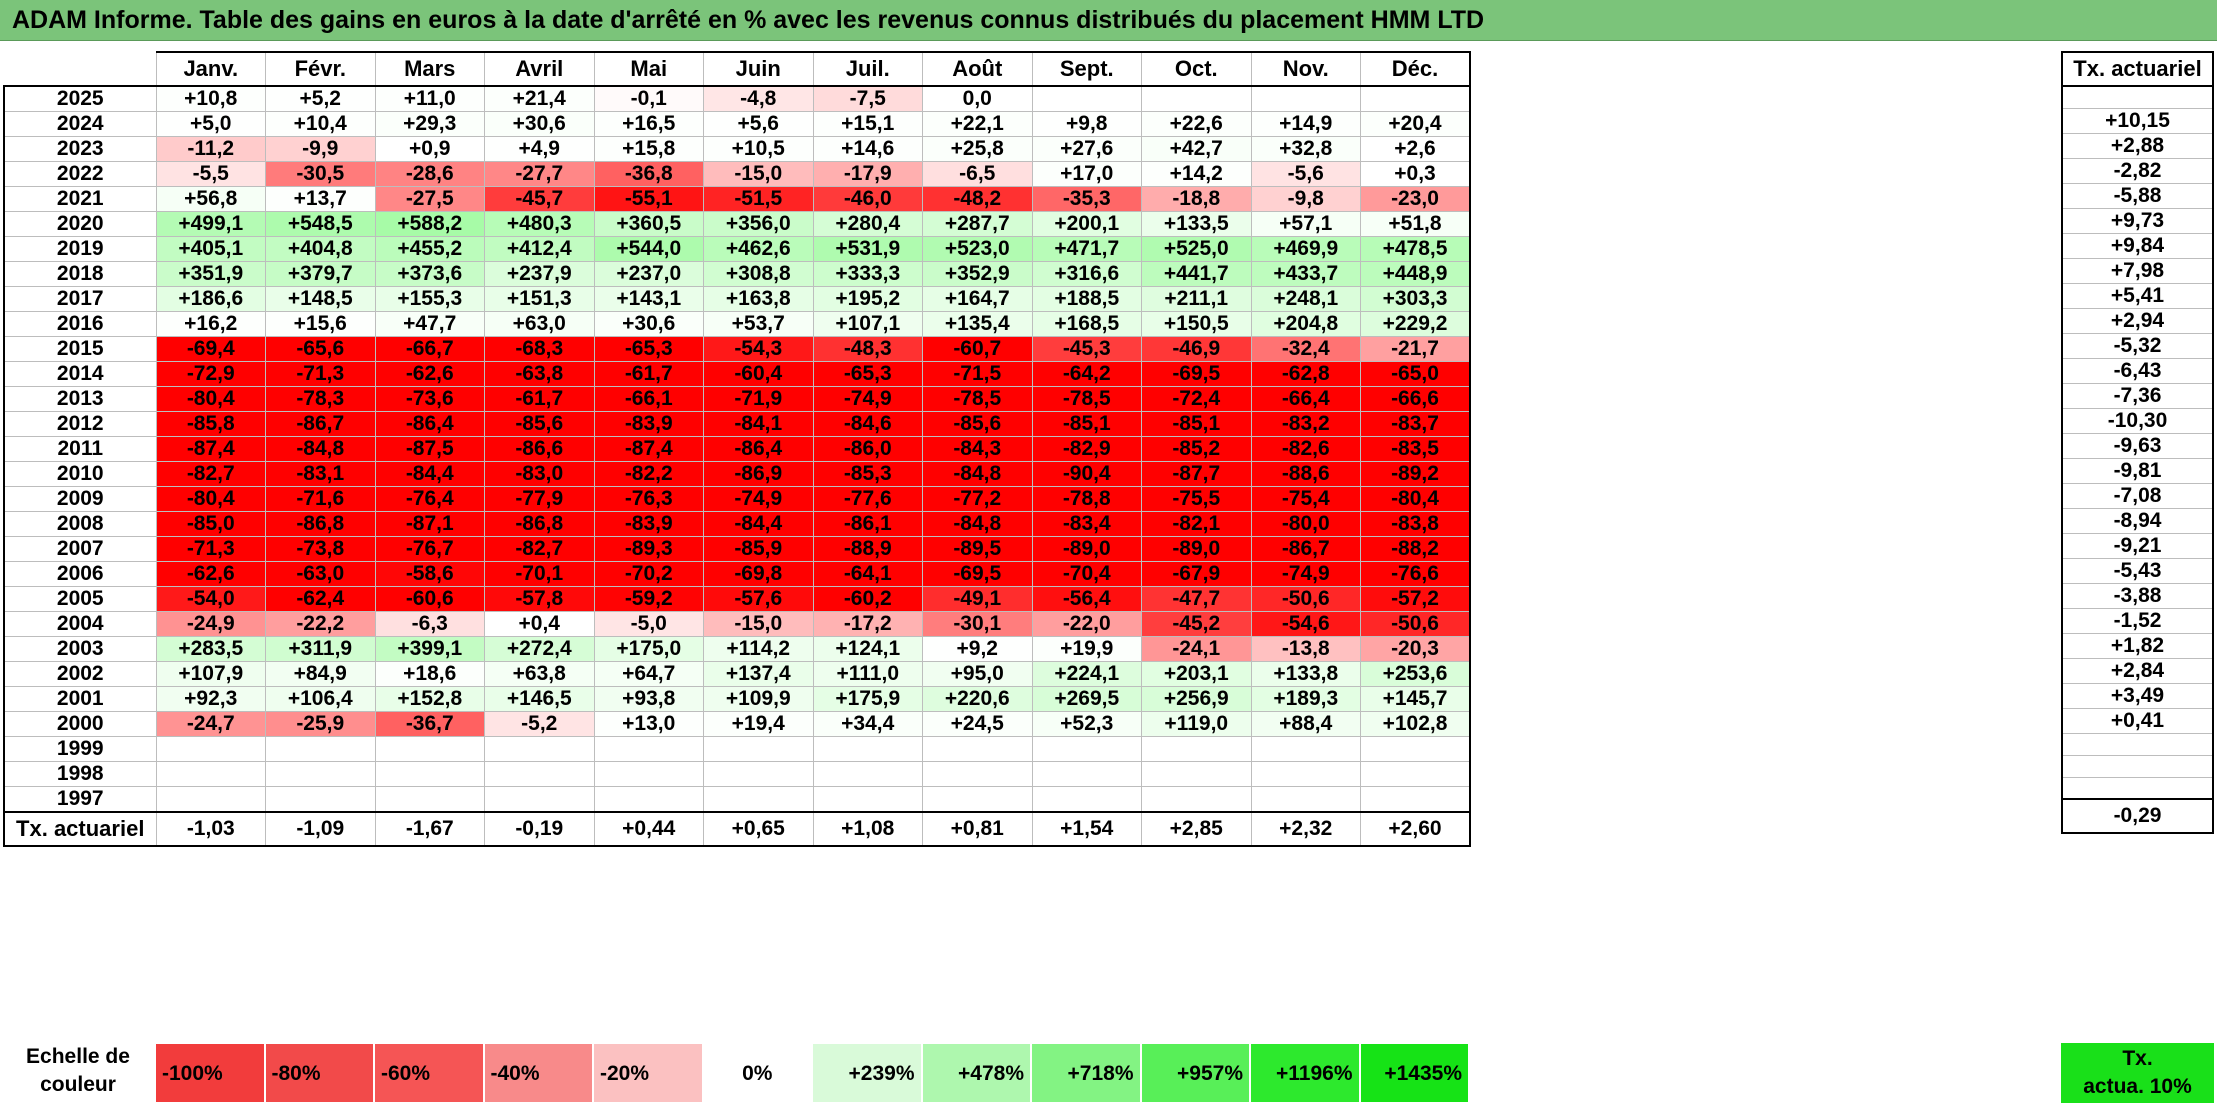 The width and height of the screenshot is (2217, 1106). Describe the element at coordinates (320, 69) in the screenshot. I see `month-header: Févr.` at that location.